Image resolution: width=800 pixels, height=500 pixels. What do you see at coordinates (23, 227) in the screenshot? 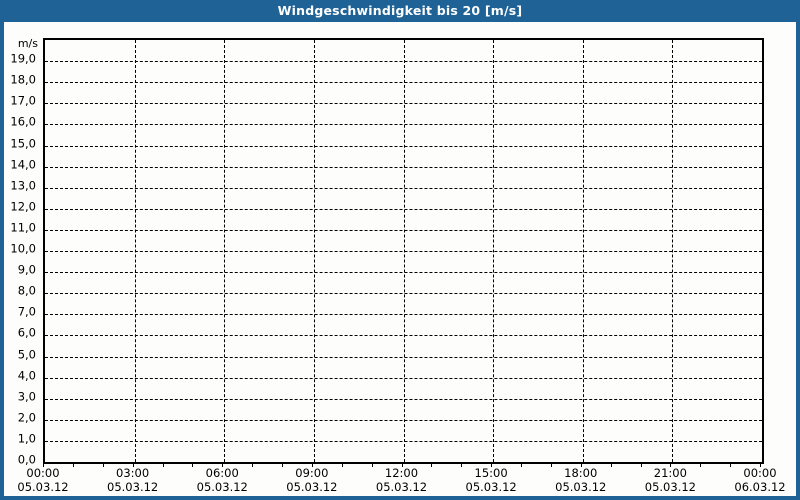
I see `y-axis-tick-label: 11,0` at bounding box center [23, 227].